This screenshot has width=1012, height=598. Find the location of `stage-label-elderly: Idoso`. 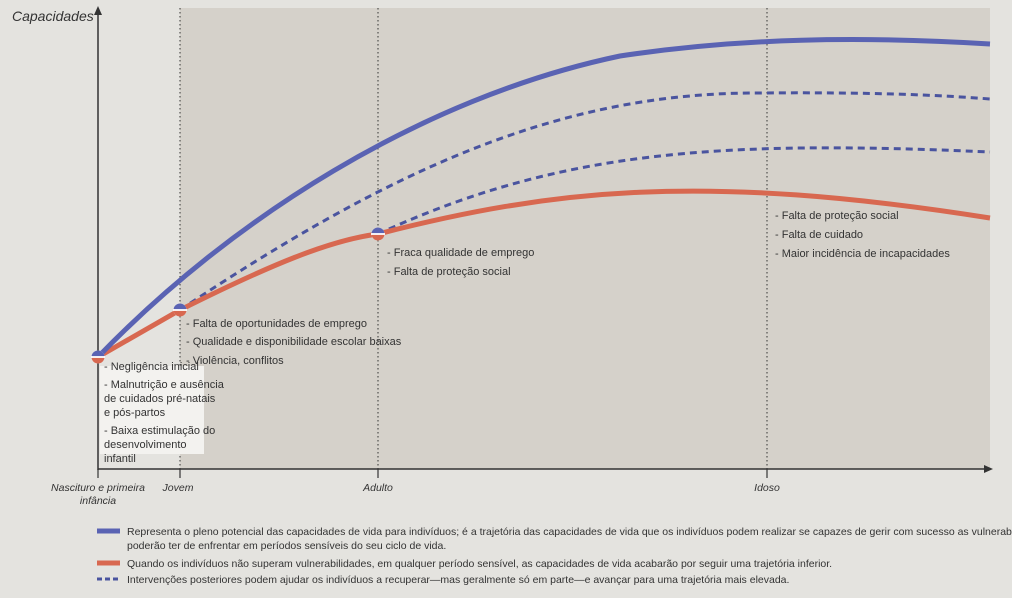

stage-label-elderly: Idoso is located at coordinates (767, 488).